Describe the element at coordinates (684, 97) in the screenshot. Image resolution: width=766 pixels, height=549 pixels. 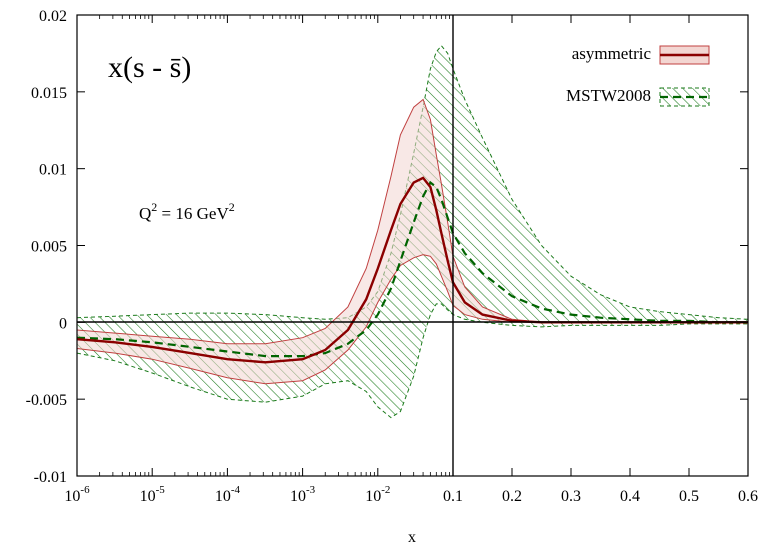
I see `legend-swatch-mstw2008` at that location.